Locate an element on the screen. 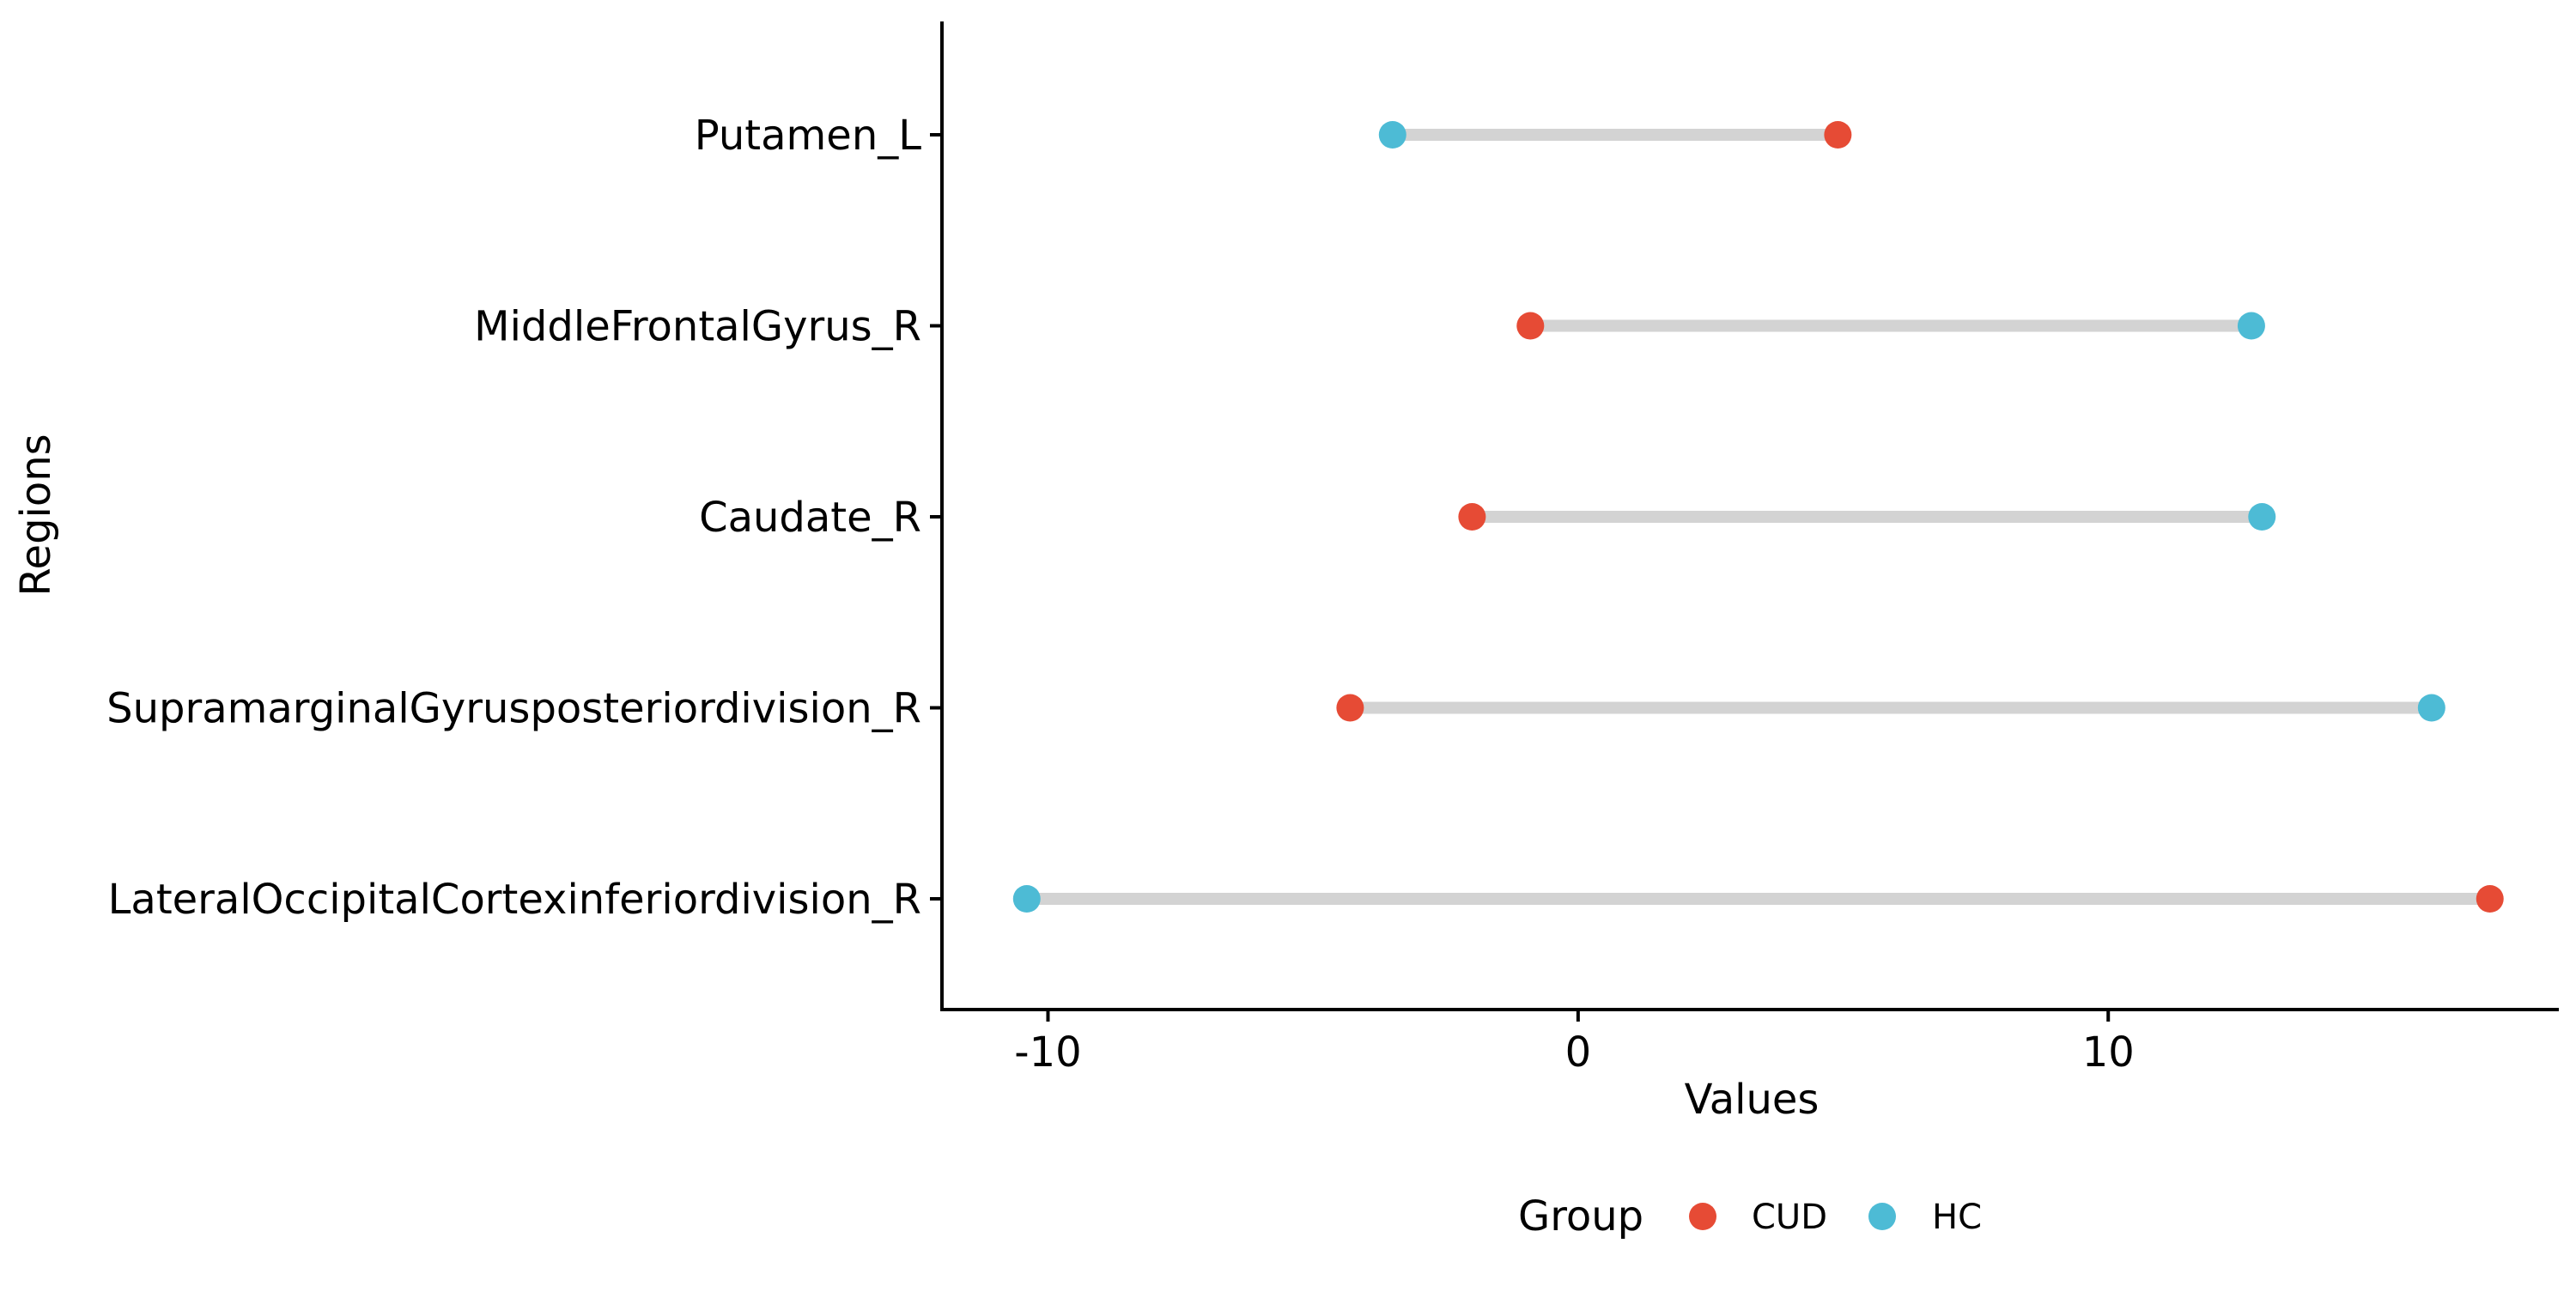 Image resolution: width=2576 pixels, height=1292 pixels. x-axis-title: Values is located at coordinates (1752, 1100).